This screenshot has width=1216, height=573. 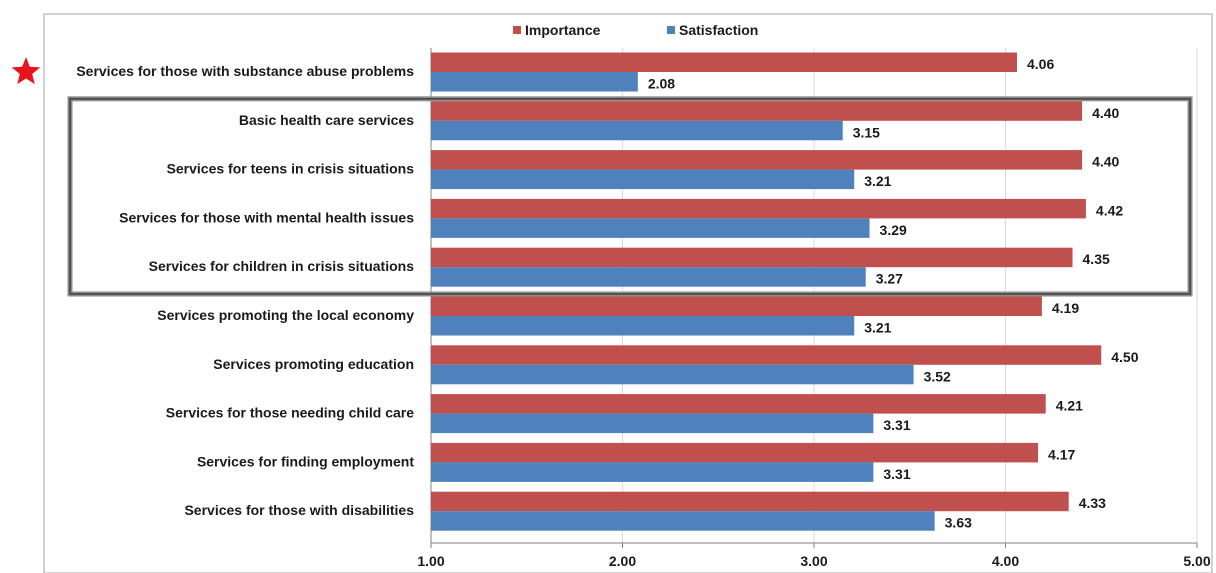 I want to click on data-label: 4.35, so click(x=1096, y=259).